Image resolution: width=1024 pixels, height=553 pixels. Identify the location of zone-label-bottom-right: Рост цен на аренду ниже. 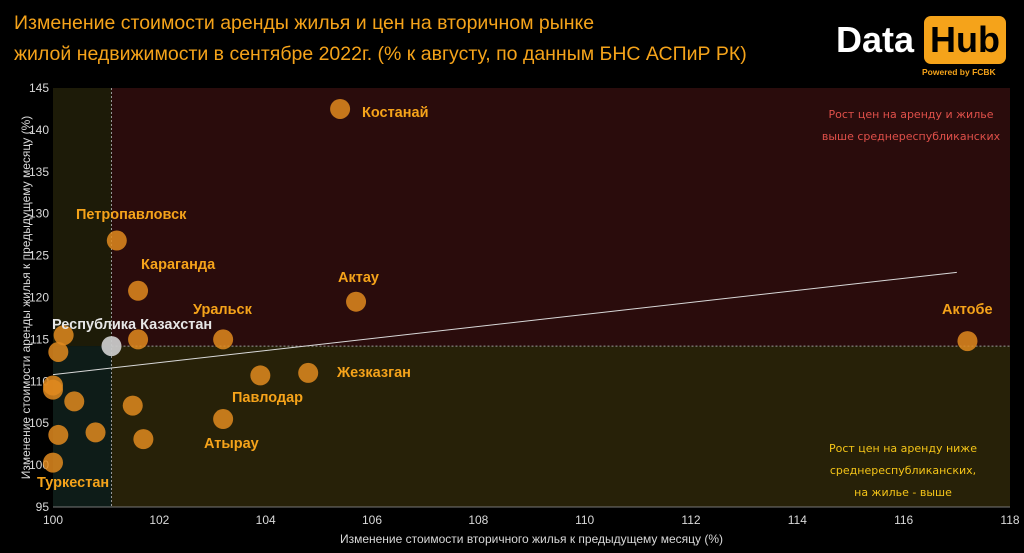
(903, 448).